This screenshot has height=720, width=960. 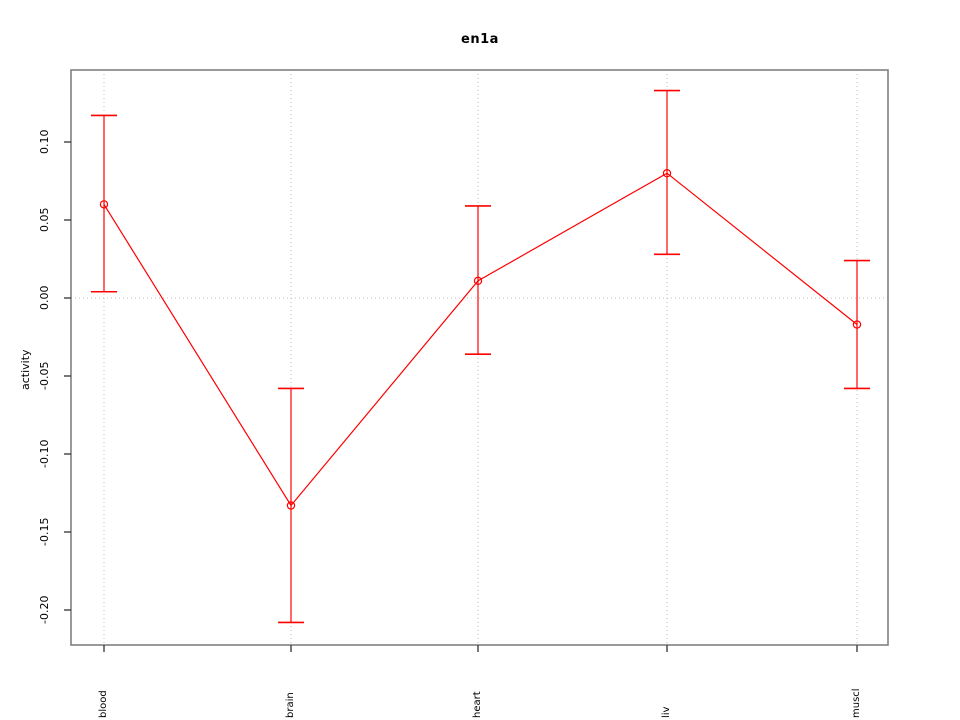 I want to click on x-tick-label-liv: liv, so click(x=666, y=712).